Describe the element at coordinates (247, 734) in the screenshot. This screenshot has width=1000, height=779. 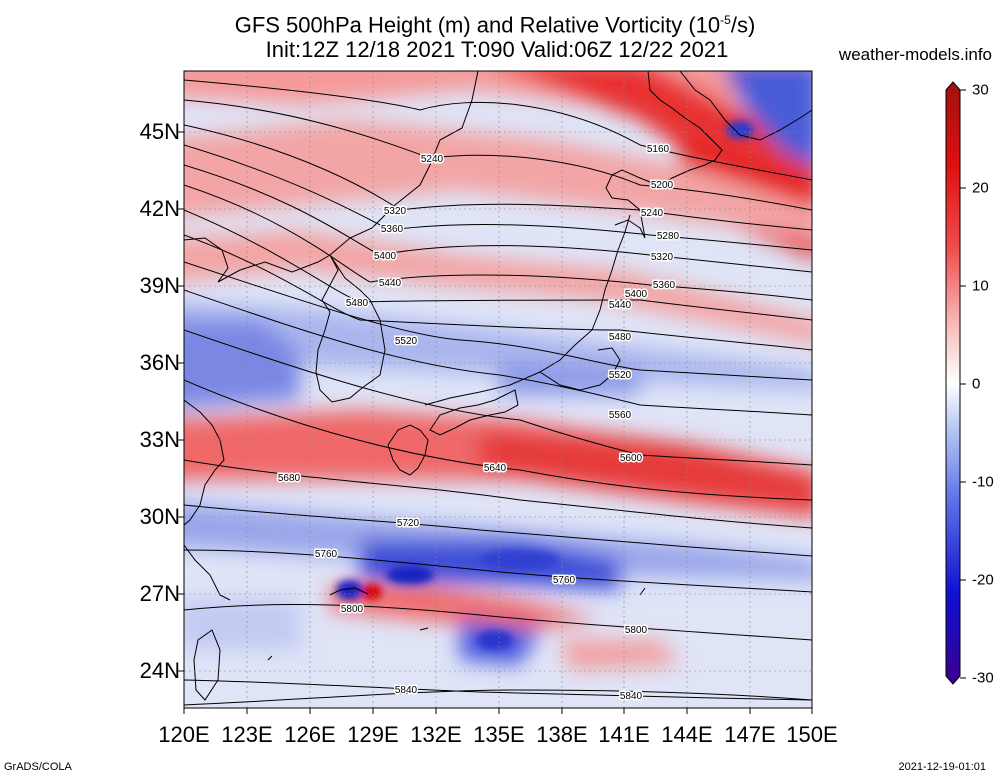
I see `longitude-label: 123E` at that location.